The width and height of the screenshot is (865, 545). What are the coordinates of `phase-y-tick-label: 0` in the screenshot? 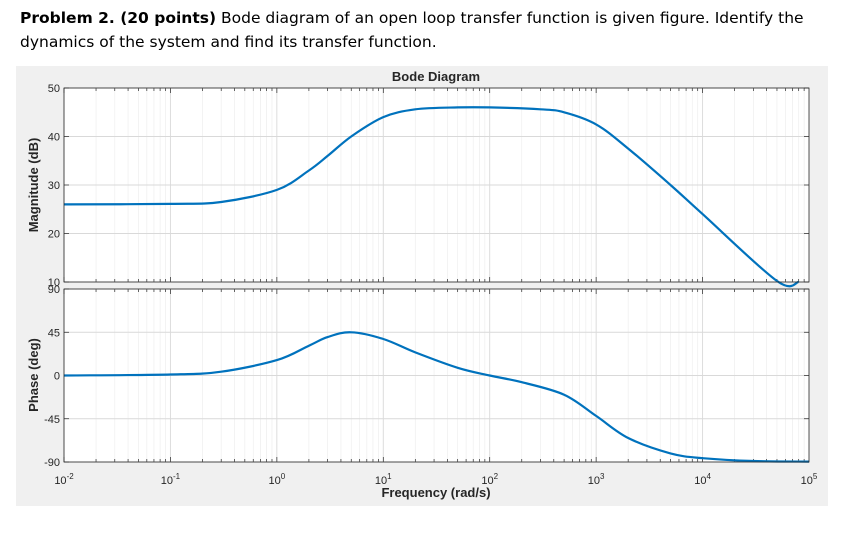 It's located at (57, 377).